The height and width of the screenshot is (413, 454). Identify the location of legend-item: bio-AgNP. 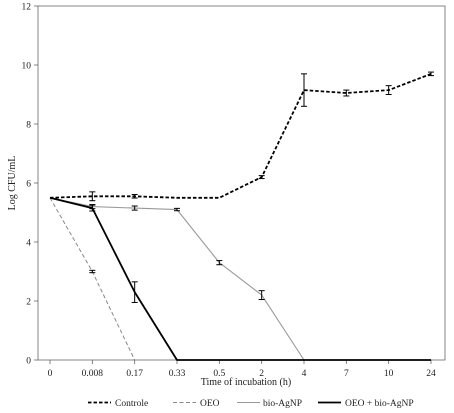
(269, 404).